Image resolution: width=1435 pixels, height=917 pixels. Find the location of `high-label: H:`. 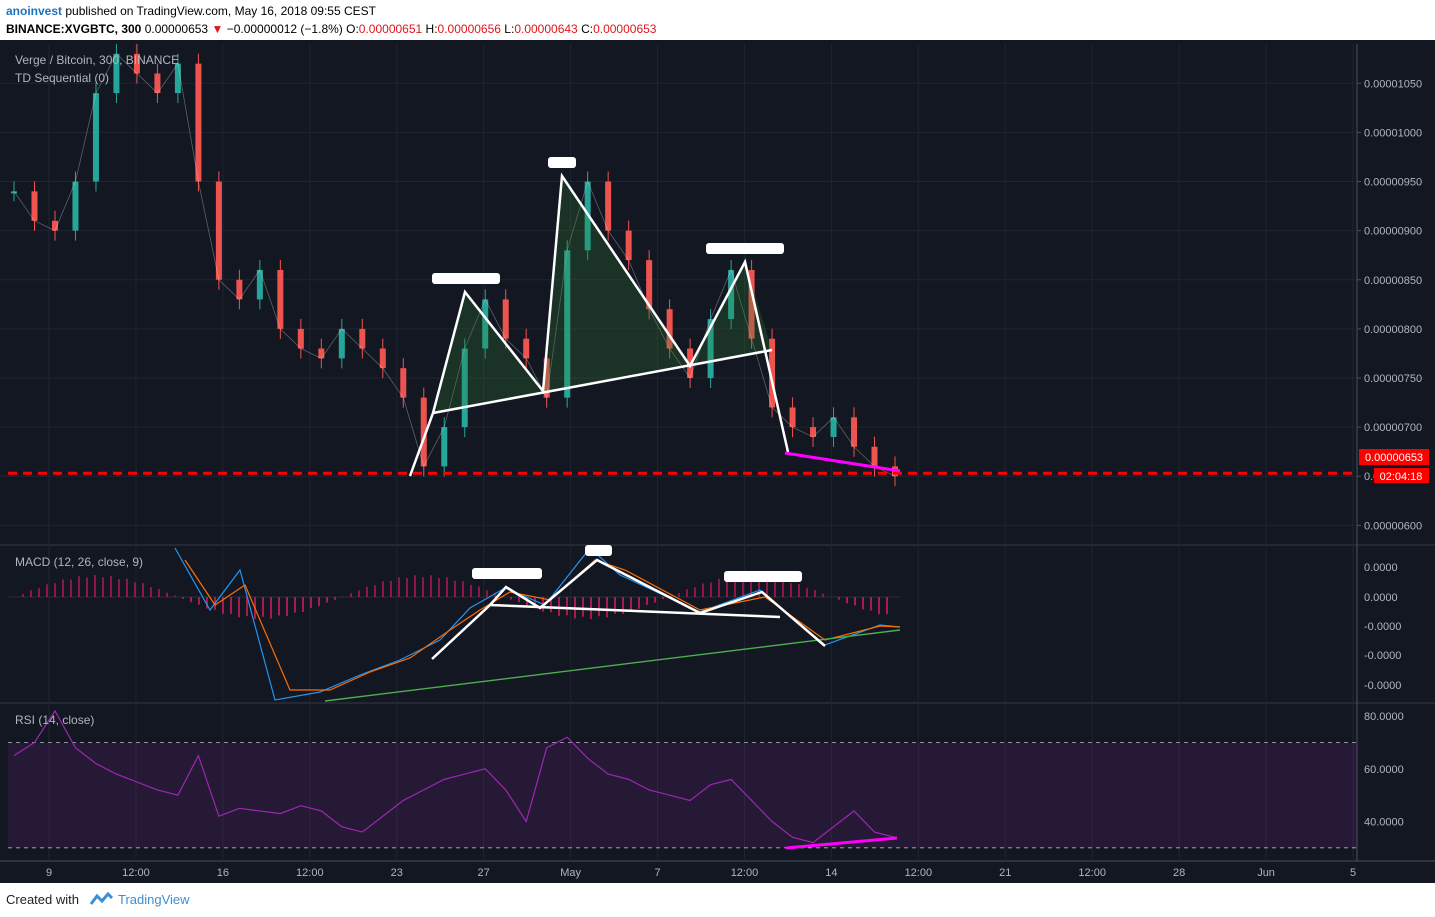

high-label: H: is located at coordinates (431, 29).